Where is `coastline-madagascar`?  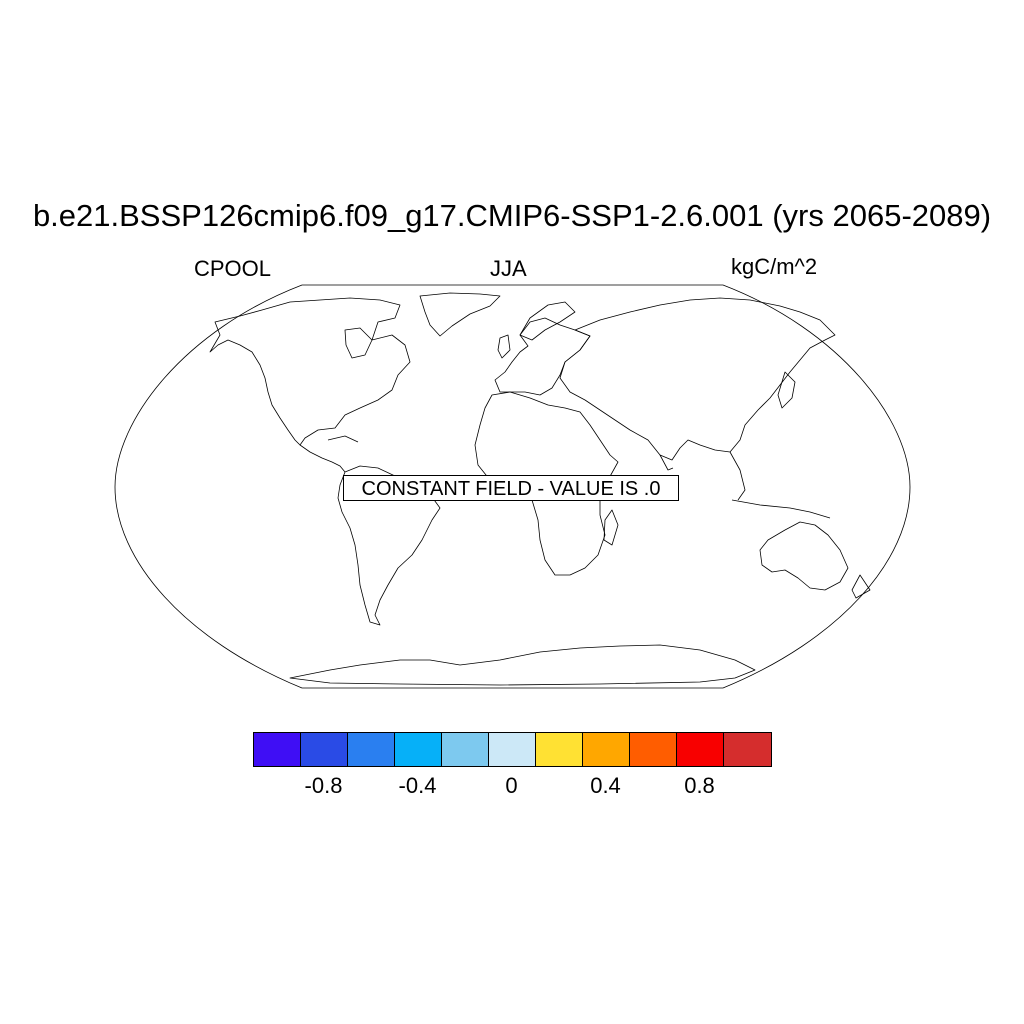
coastline-madagascar is located at coordinates (611, 527).